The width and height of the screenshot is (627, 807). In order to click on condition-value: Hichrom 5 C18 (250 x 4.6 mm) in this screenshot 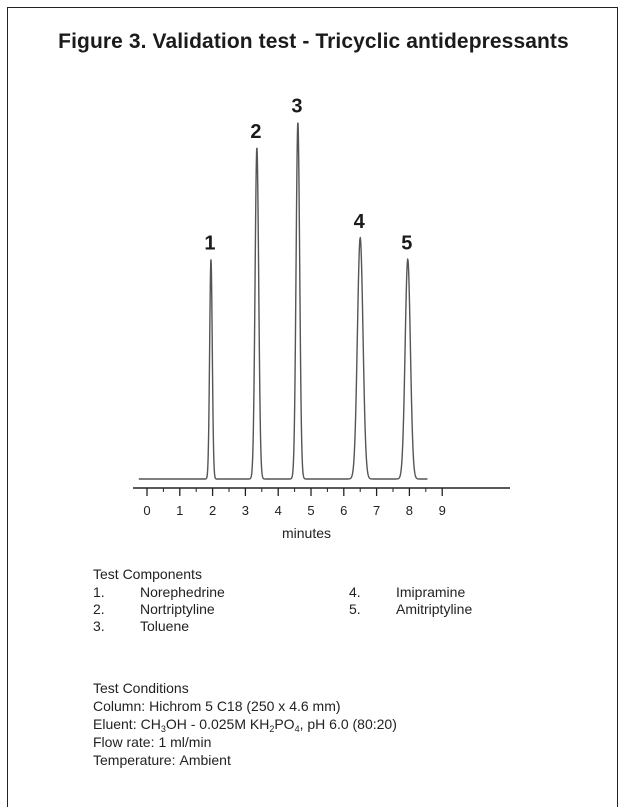, I will do `click(245, 706)`.